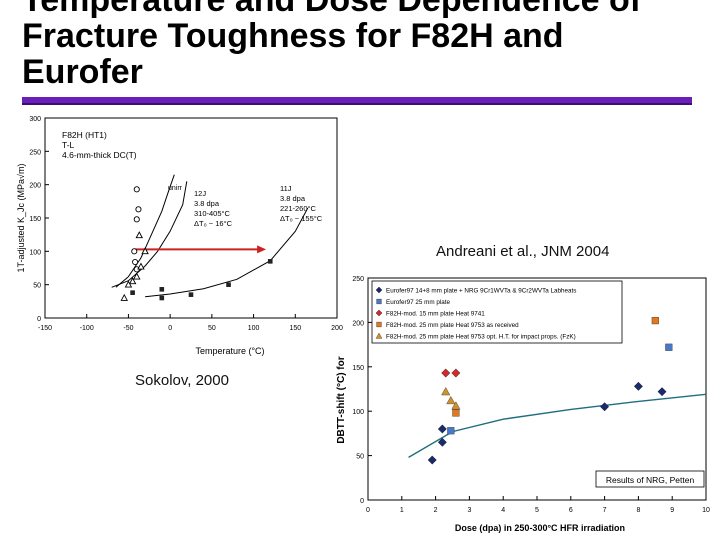 The image size is (720, 540). Describe the element at coordinates (672, 510) in the screenshot. I see `right-x-tick-label: 9` at that location.